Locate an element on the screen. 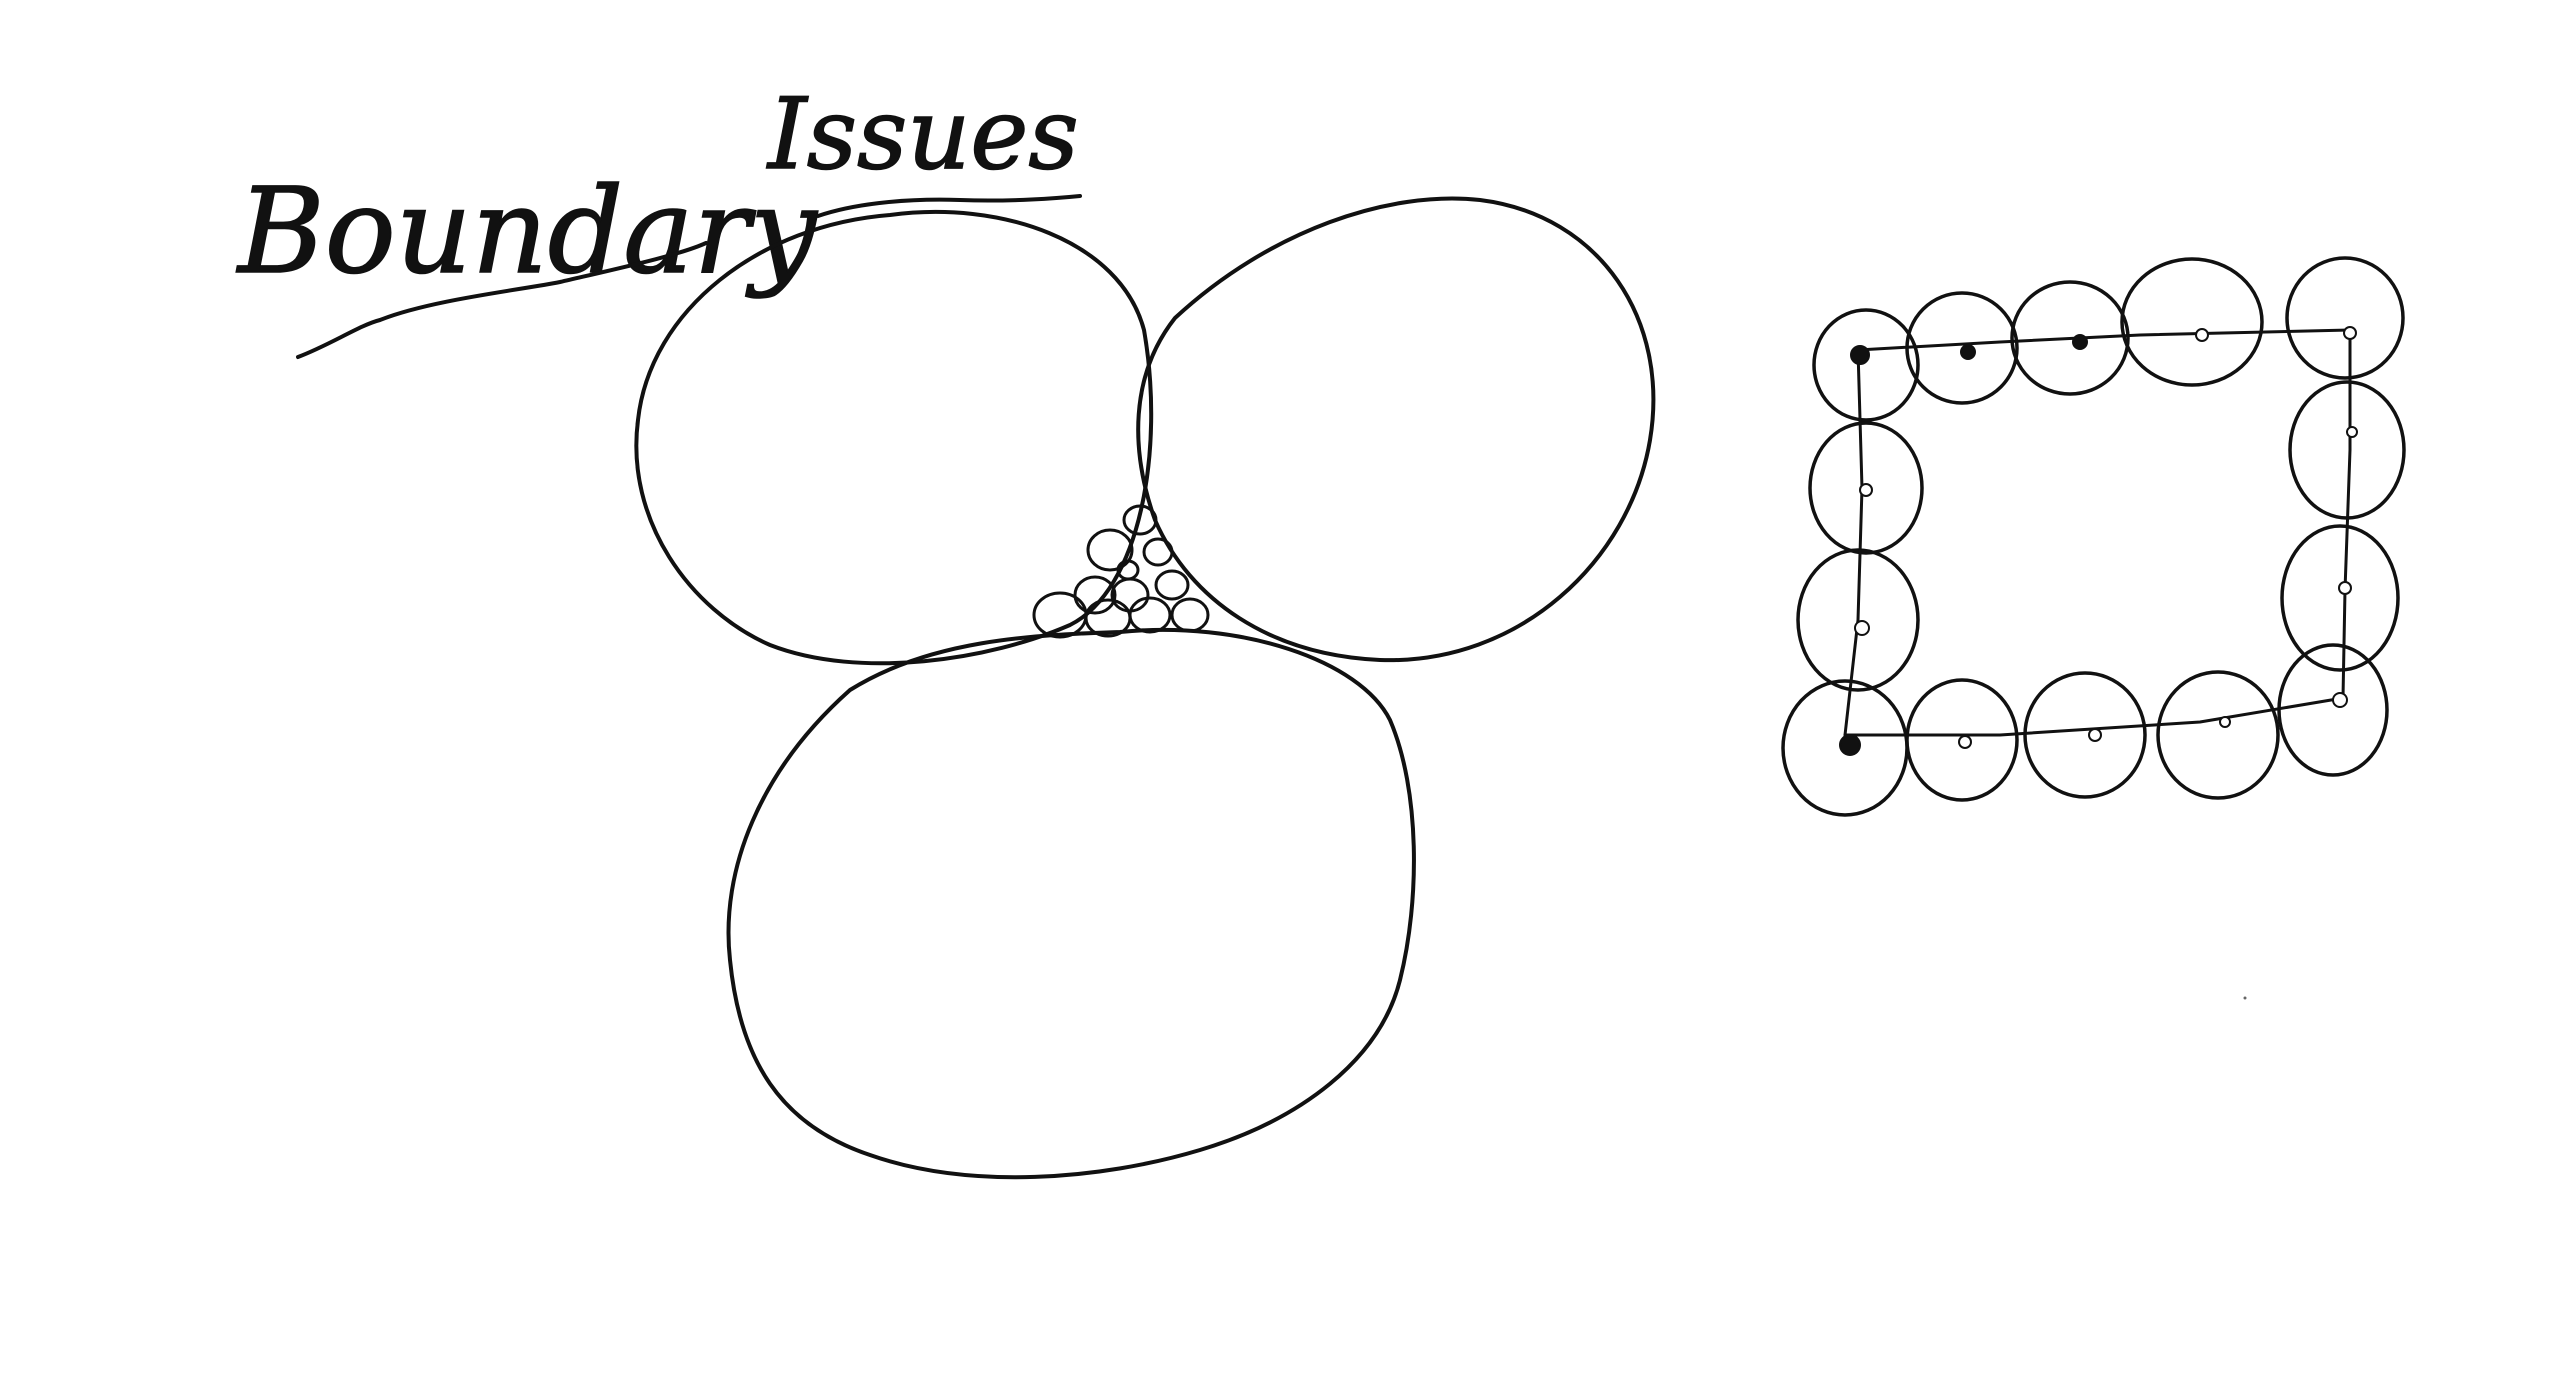 Image resolution: width=2560 pixels, height=1392 pixels. title: Boundary Issues is located at coordinates (658, 218).